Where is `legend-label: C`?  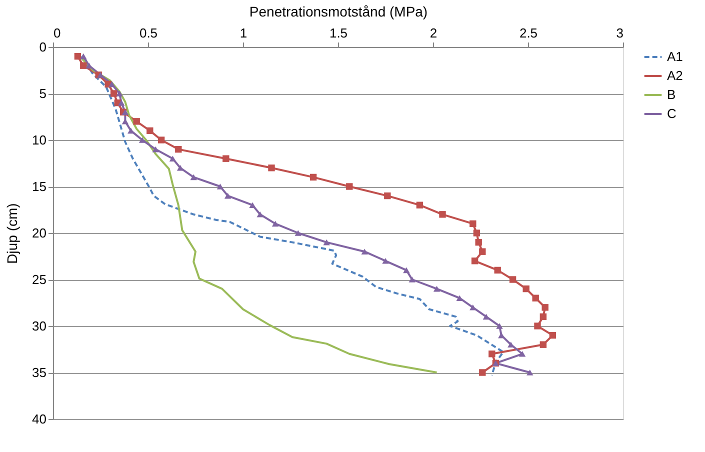 legend-label: C is located at coordinates (671, 113).